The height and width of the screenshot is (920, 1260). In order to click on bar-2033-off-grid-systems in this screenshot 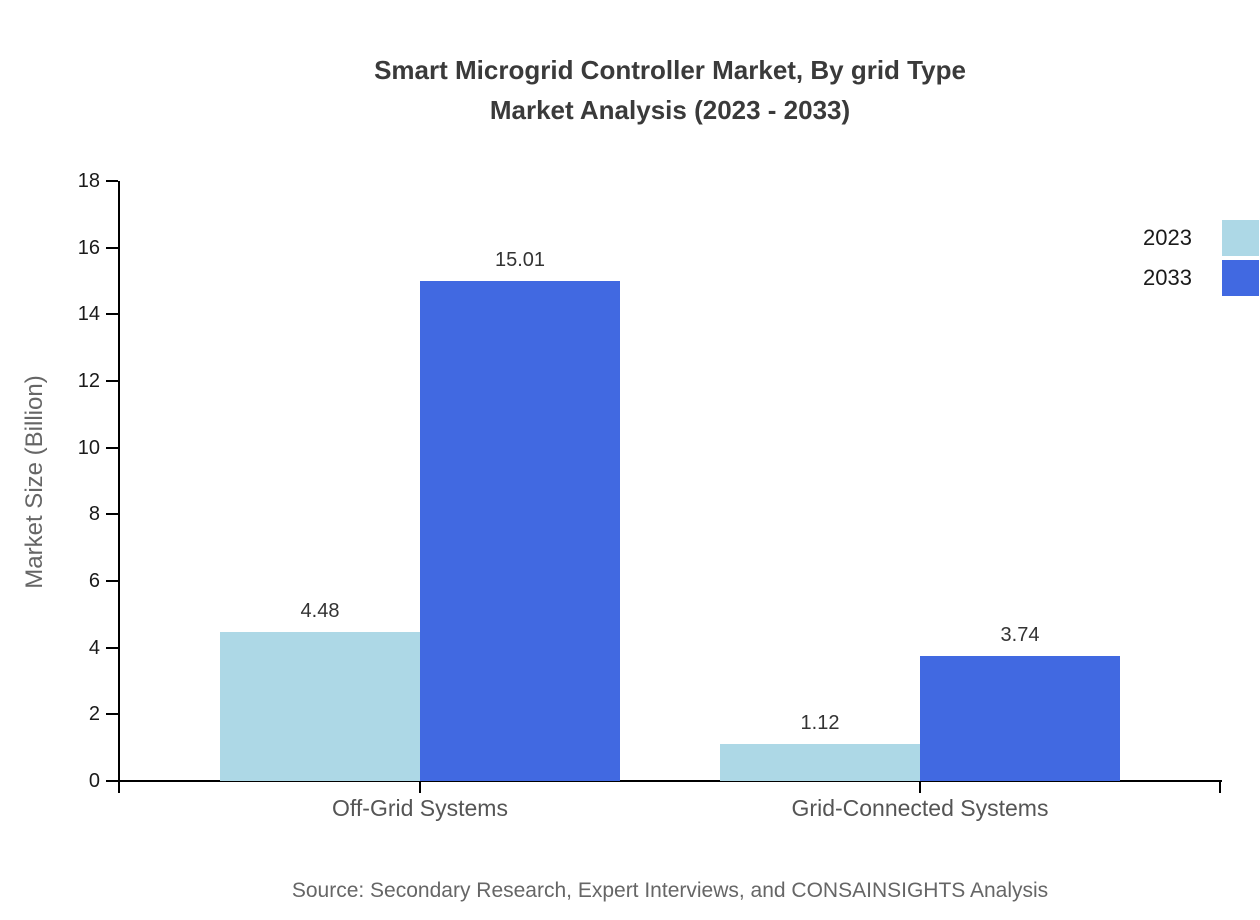, I will do `click(520, 530)`.